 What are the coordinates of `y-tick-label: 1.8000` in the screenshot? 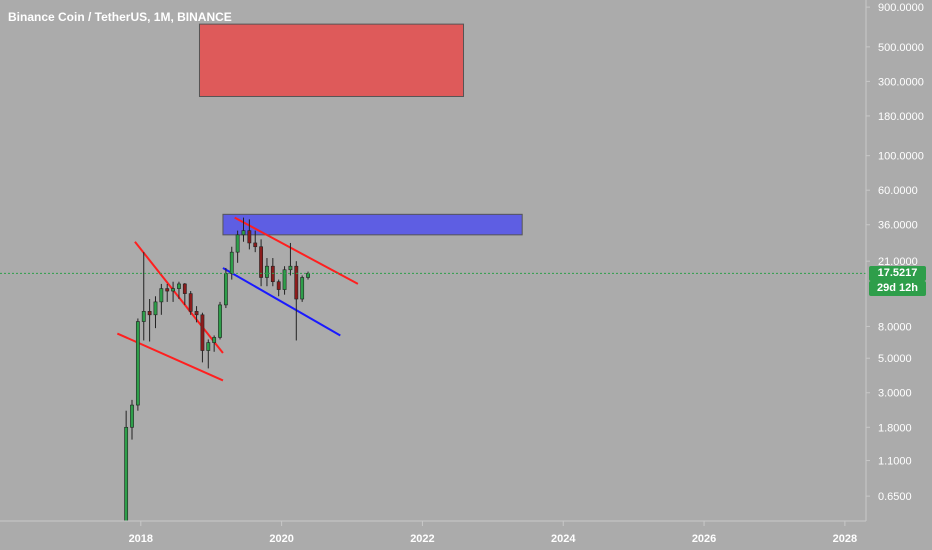 It's located at (895, 428).